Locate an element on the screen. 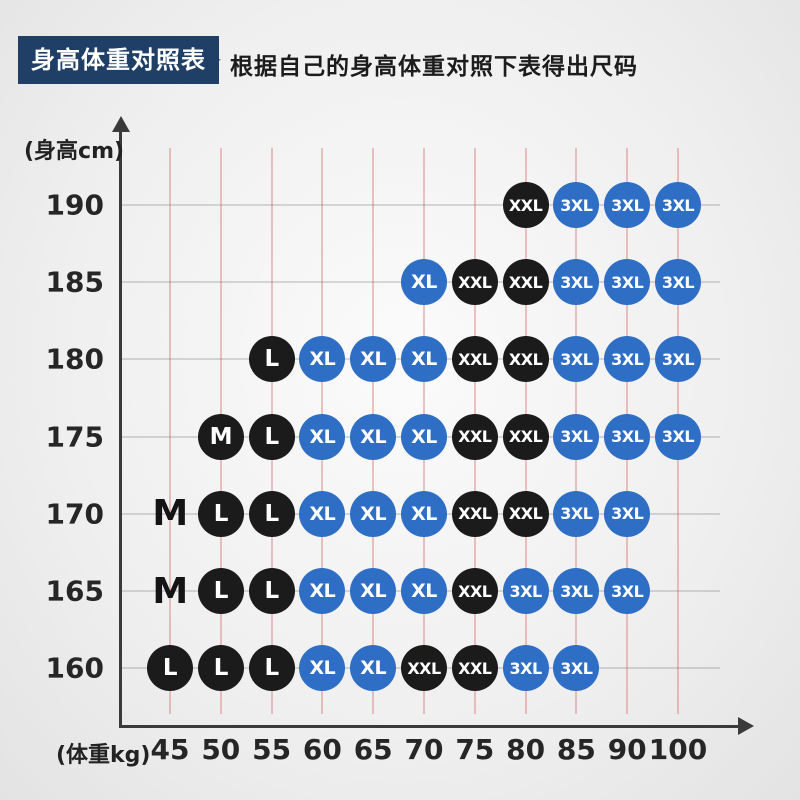 This screenshot has width=800, height=800. y-tick-label: 180 is located at coordinates (74, 359).